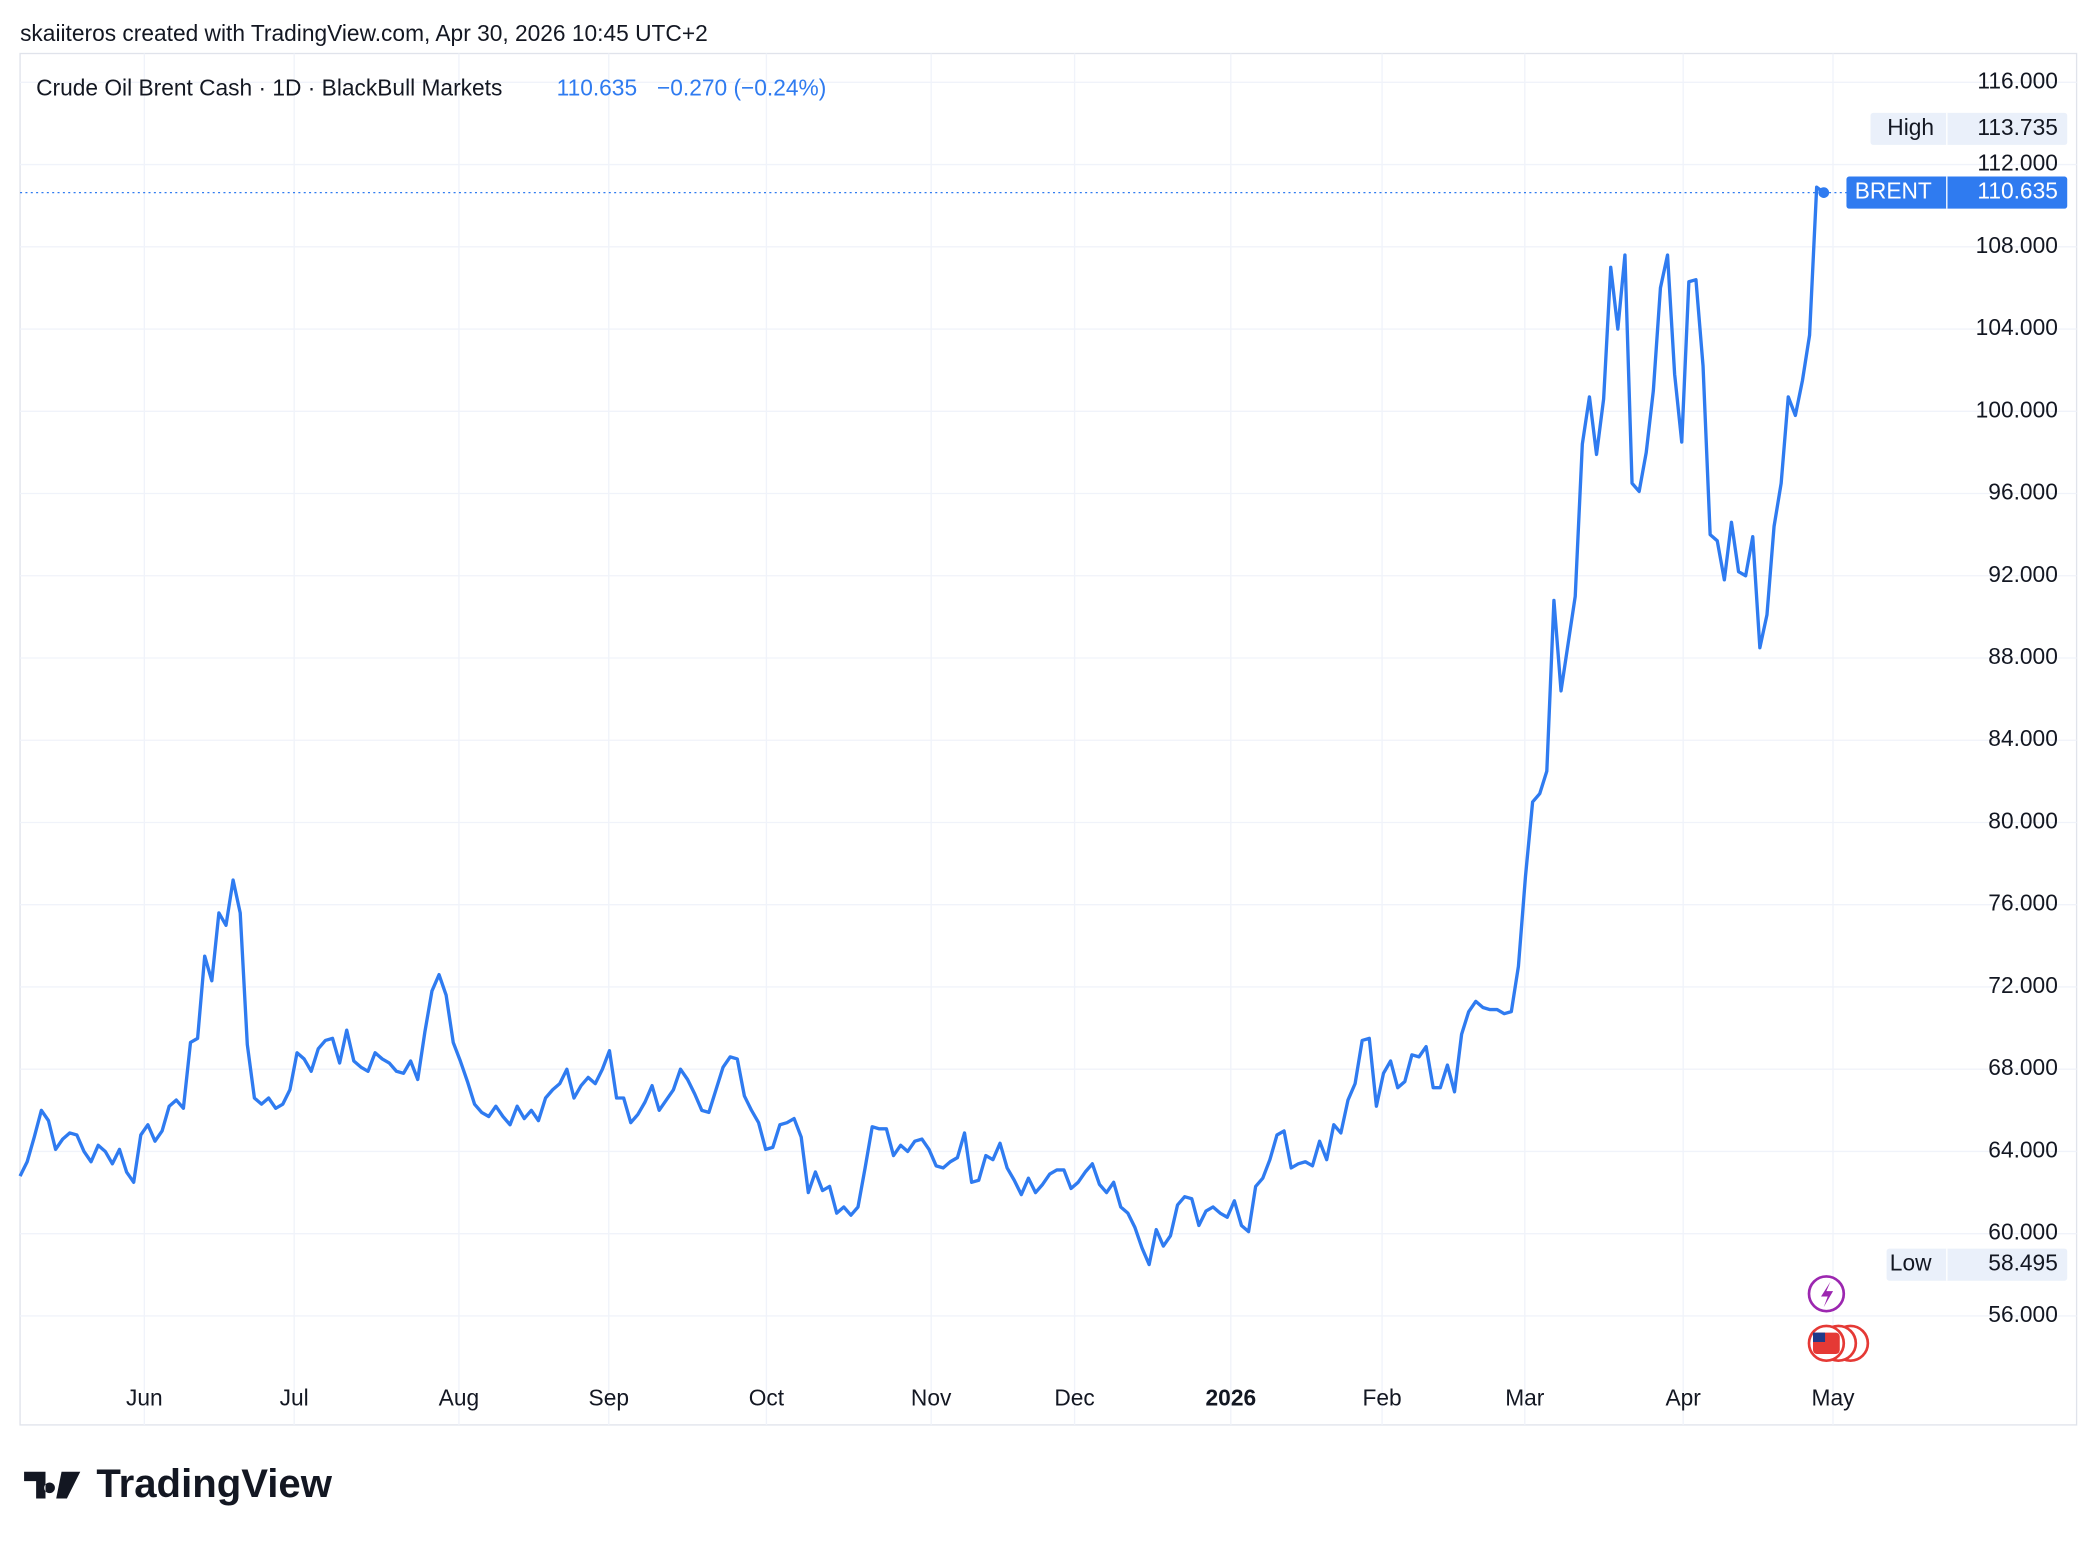 Image resolution: width=2098 pixels, height=1546 pixels. What do you see at coordinates (459, 1397) in the screenshot?
I see `x-tick-label: Aug` at bounding box center [459, 1397].